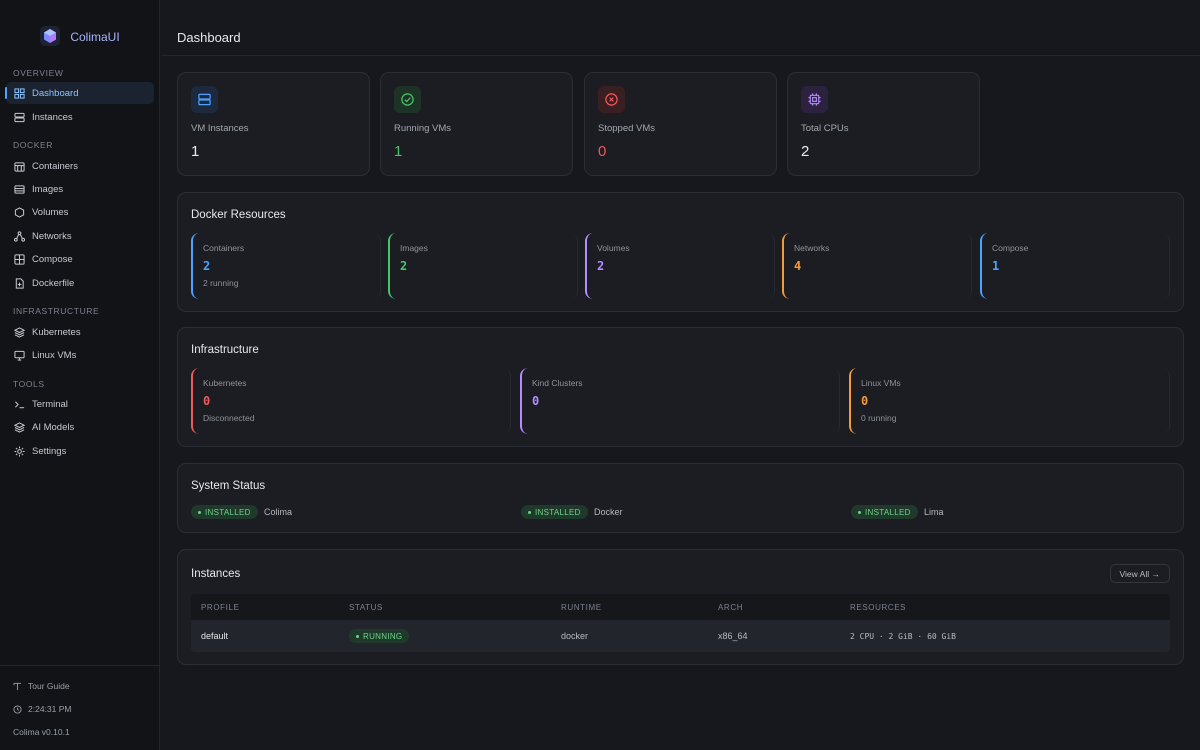 The width and height of the screenshot is (1200, 750). I want to click on clock-icon, so click(17, 709).